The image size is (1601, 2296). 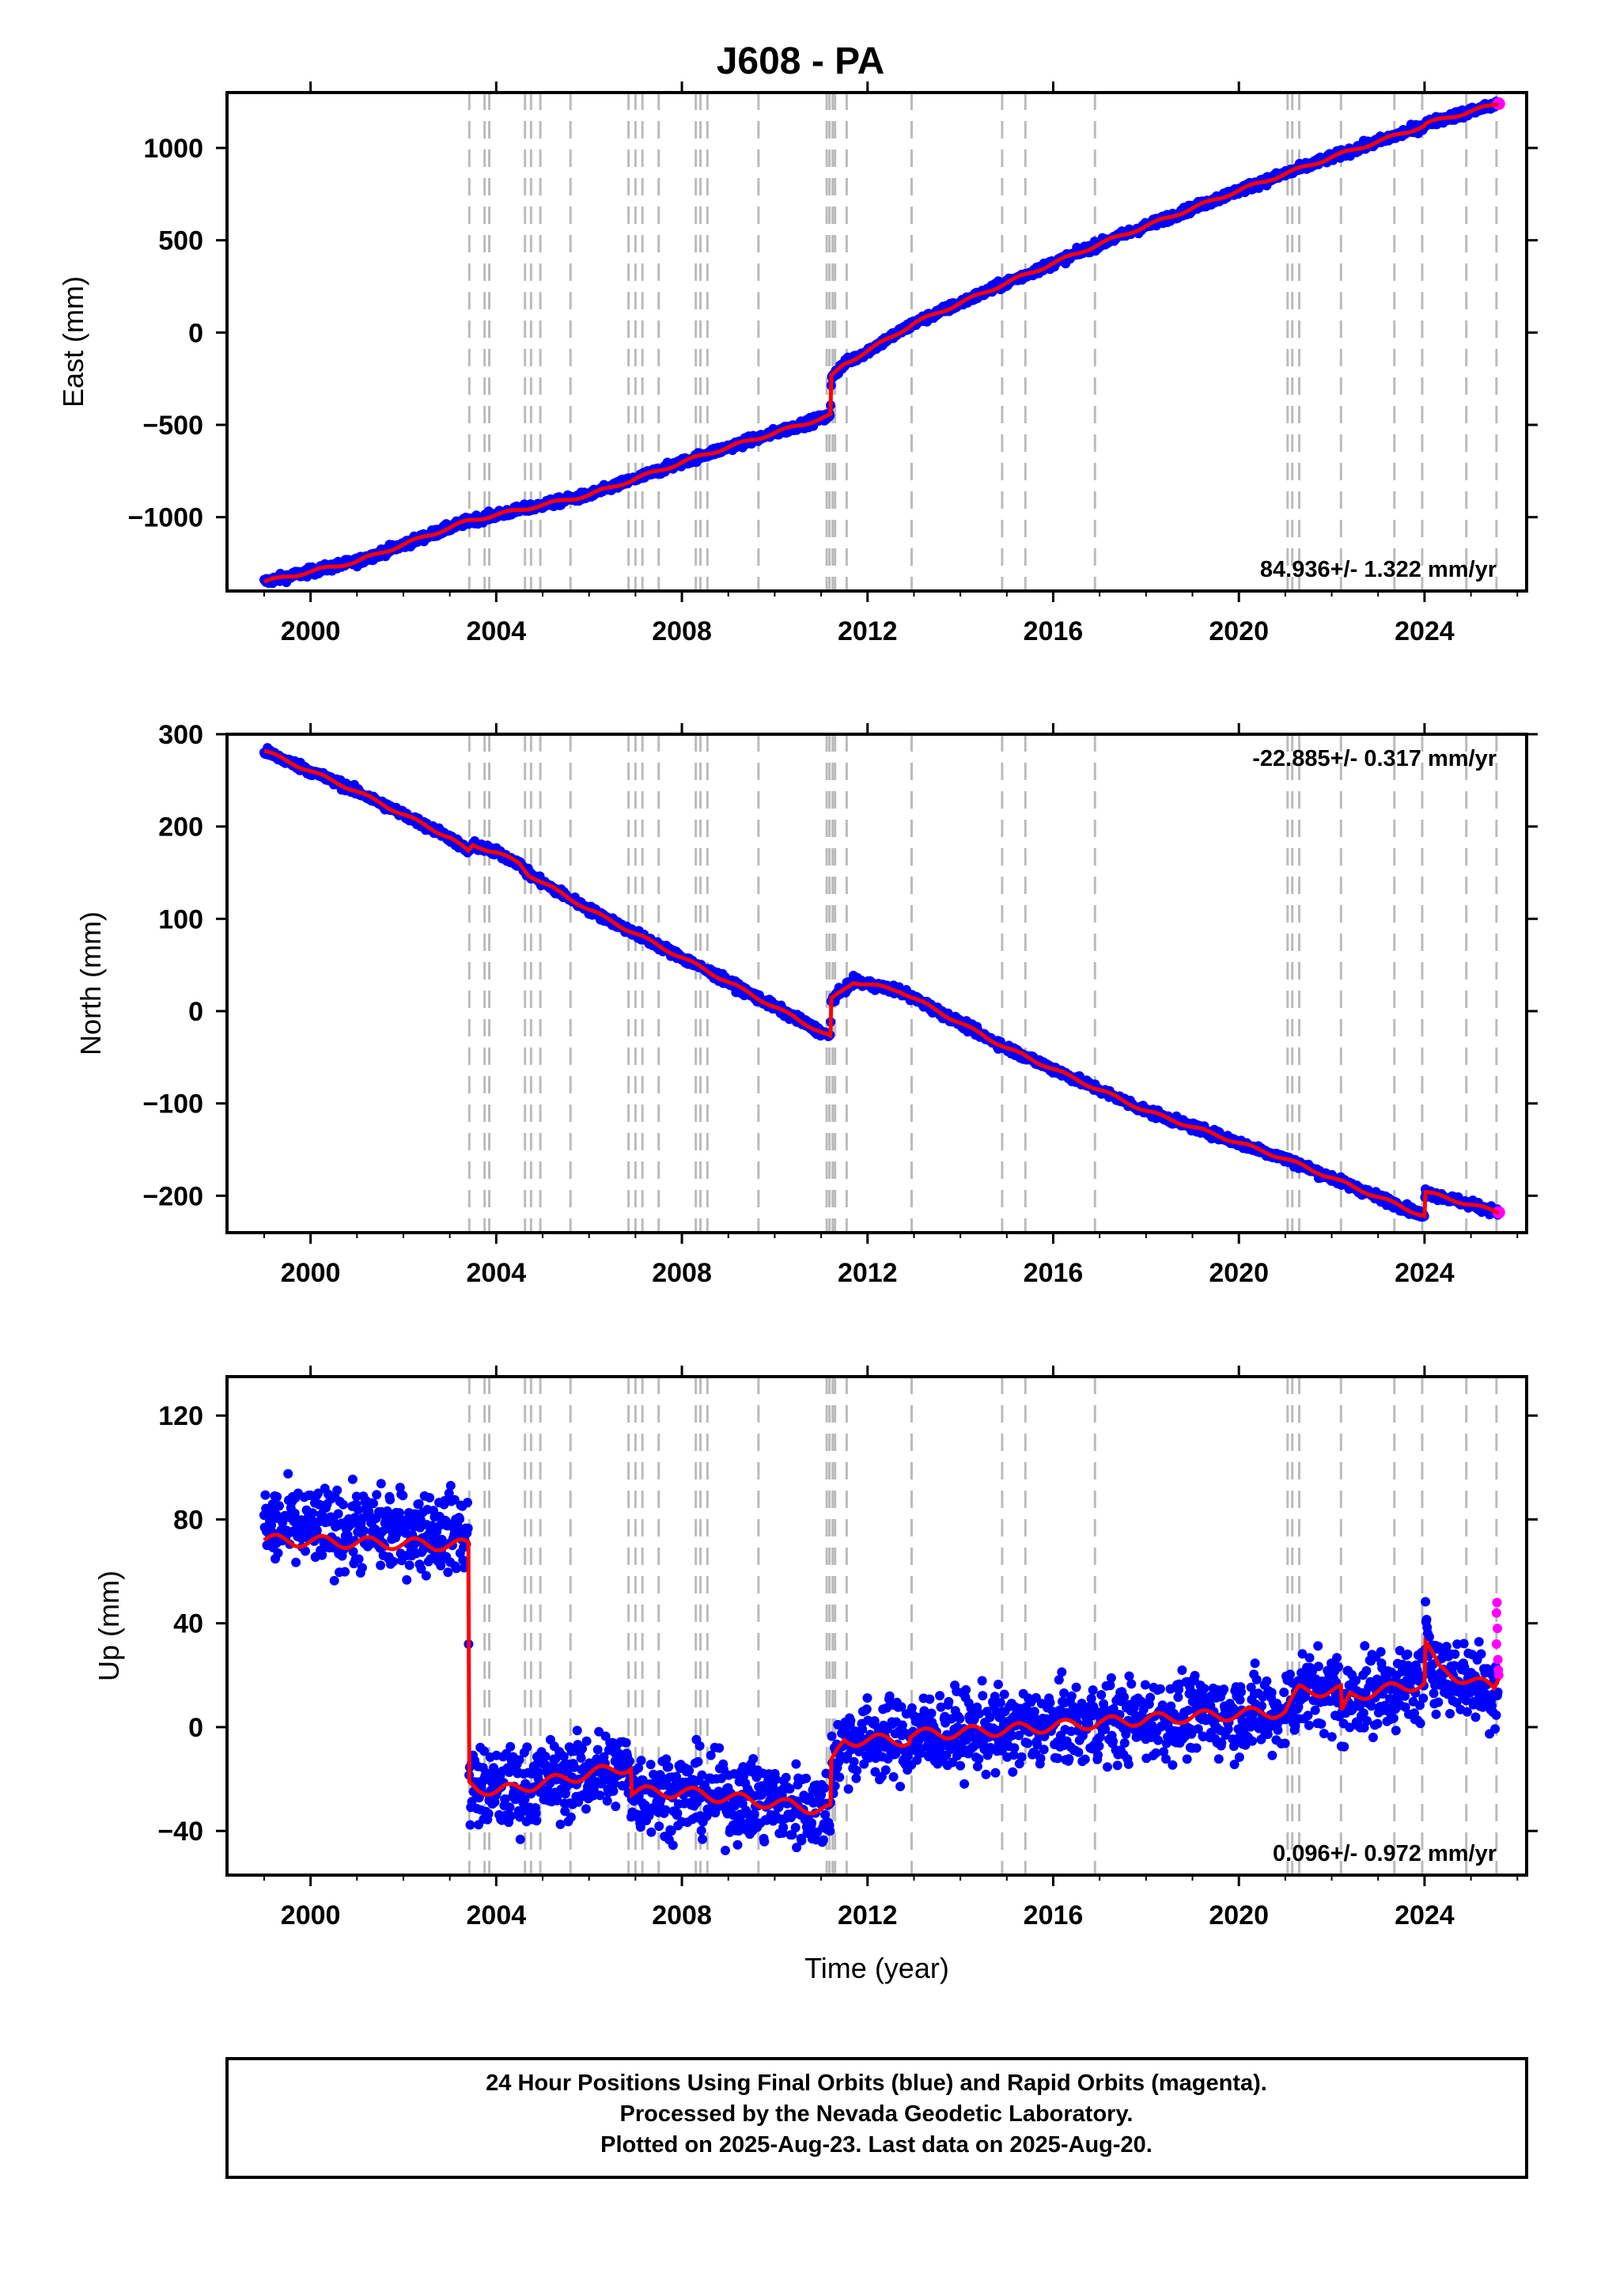 What do you see at coordinates (181, 735) in the screenshot?
I see `y-tick-label: 300` at bounding box center [181, 735].